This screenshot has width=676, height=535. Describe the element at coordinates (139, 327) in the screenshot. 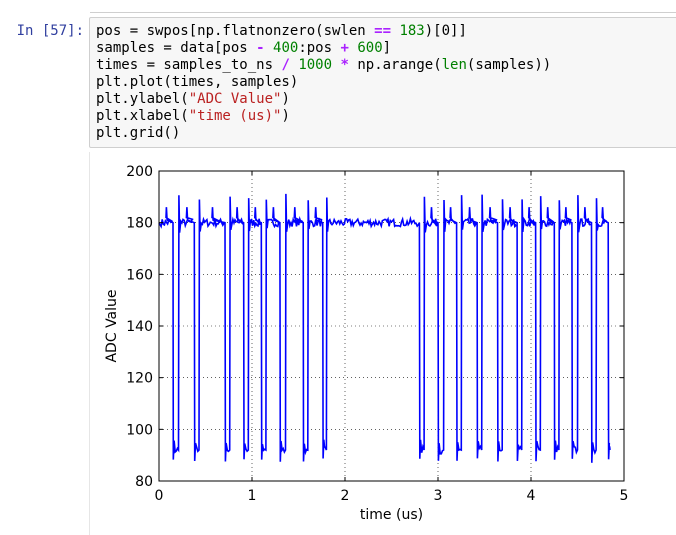

I see `y-tick-label: 140` at that location.